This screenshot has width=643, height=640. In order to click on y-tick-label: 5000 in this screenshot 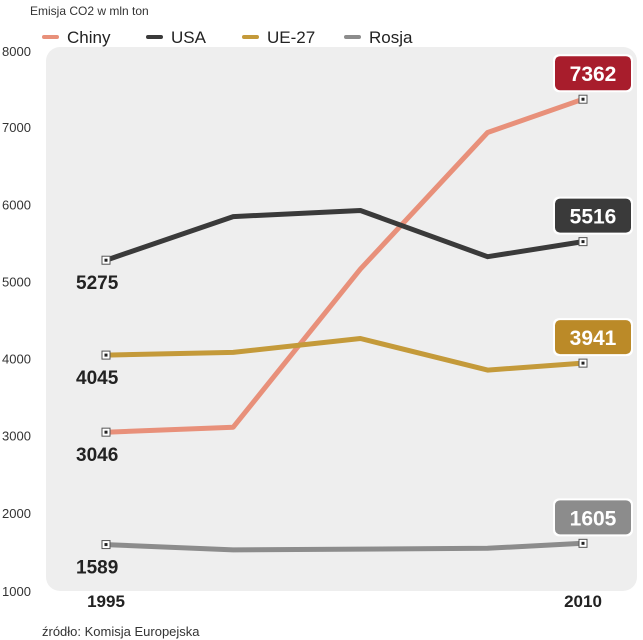, I will do `click(16, 281)`.